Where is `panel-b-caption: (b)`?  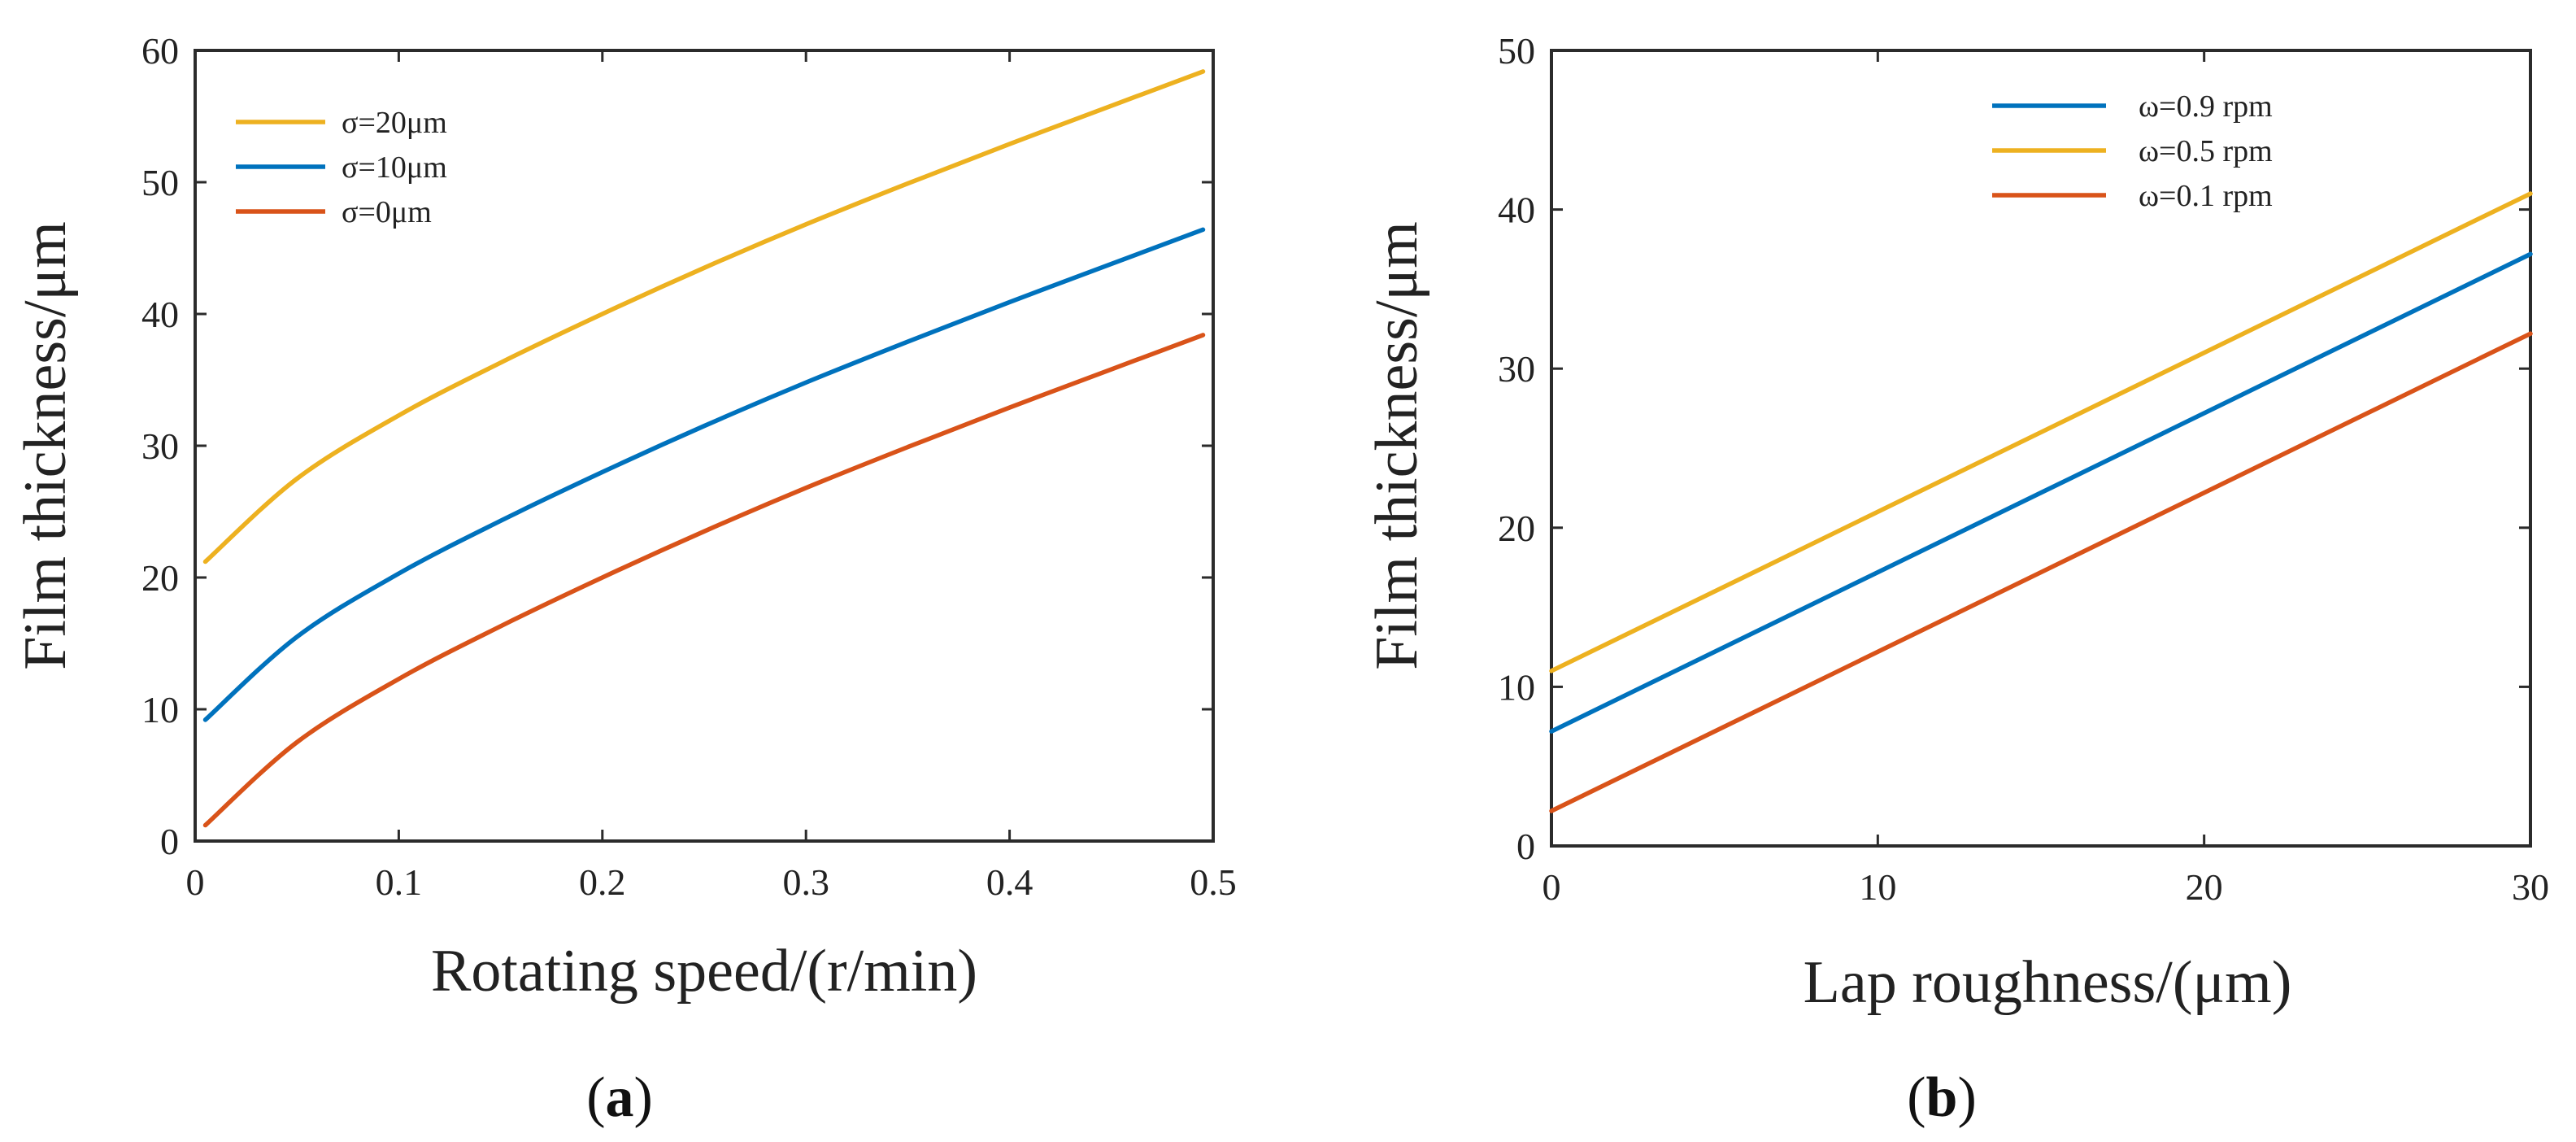 panel-b-caption: (b) is located at coordinates (1942, 1097).